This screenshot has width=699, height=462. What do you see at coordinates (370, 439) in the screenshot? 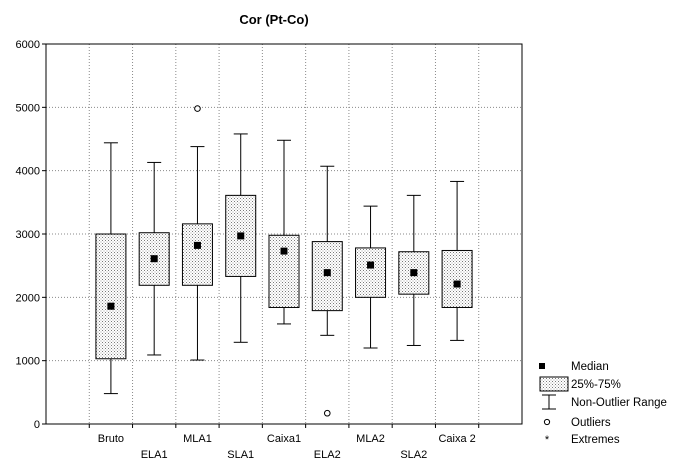
I see `x-tick-label: MLA2` at bounding box center [370, 439].